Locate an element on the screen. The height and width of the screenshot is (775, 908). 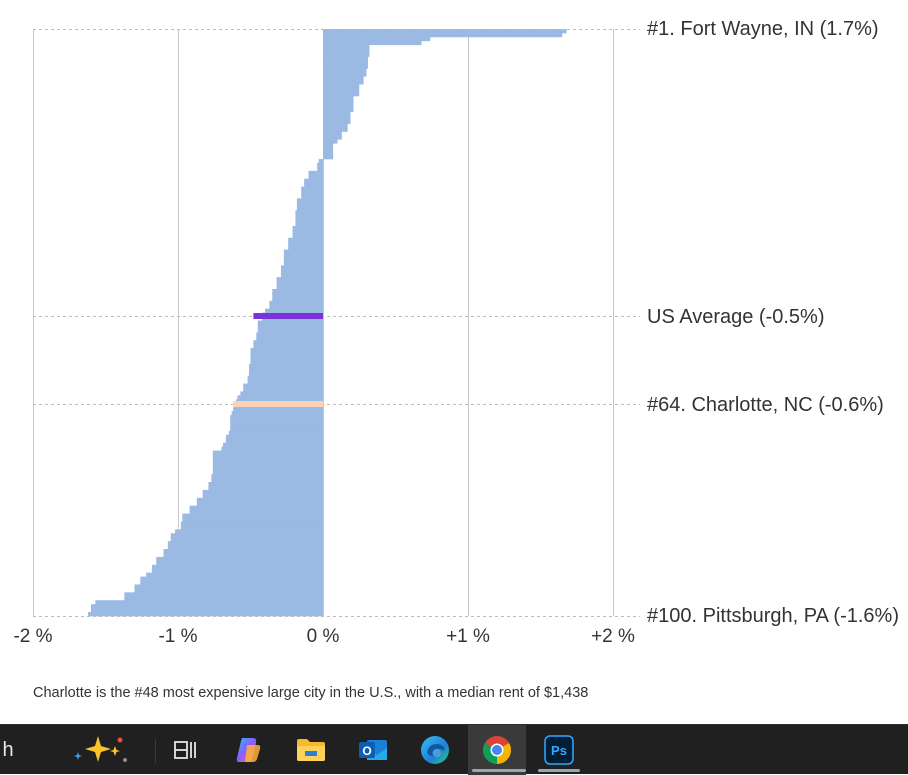
task-view-icon is located at coordinates (185, 750).